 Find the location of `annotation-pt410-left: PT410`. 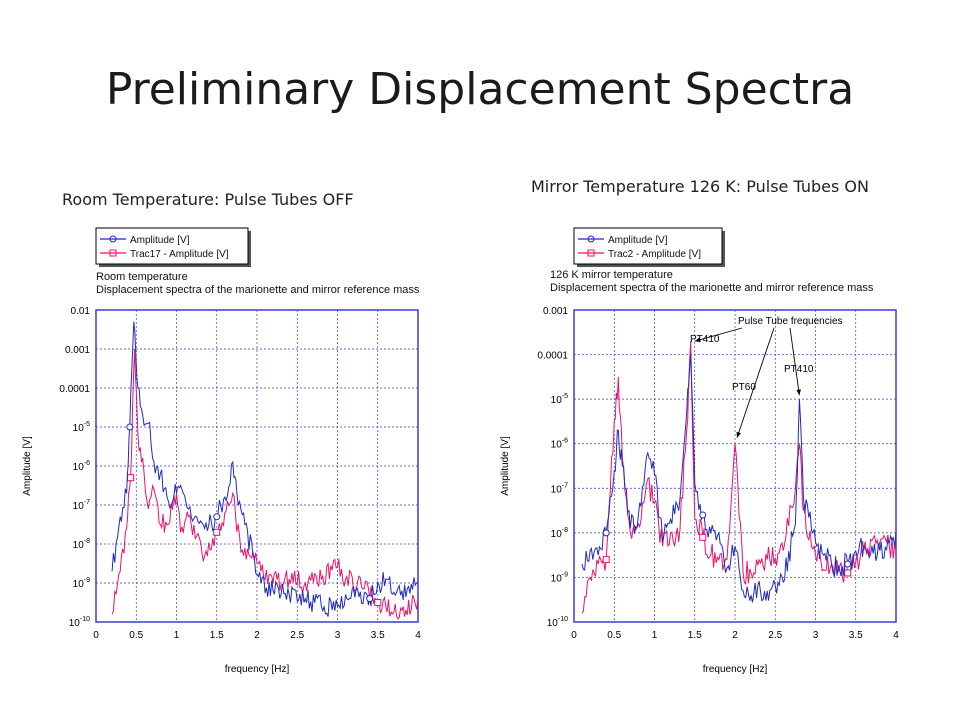

annotation-pt410-left: PT410 is located at coordinates (705, 339).